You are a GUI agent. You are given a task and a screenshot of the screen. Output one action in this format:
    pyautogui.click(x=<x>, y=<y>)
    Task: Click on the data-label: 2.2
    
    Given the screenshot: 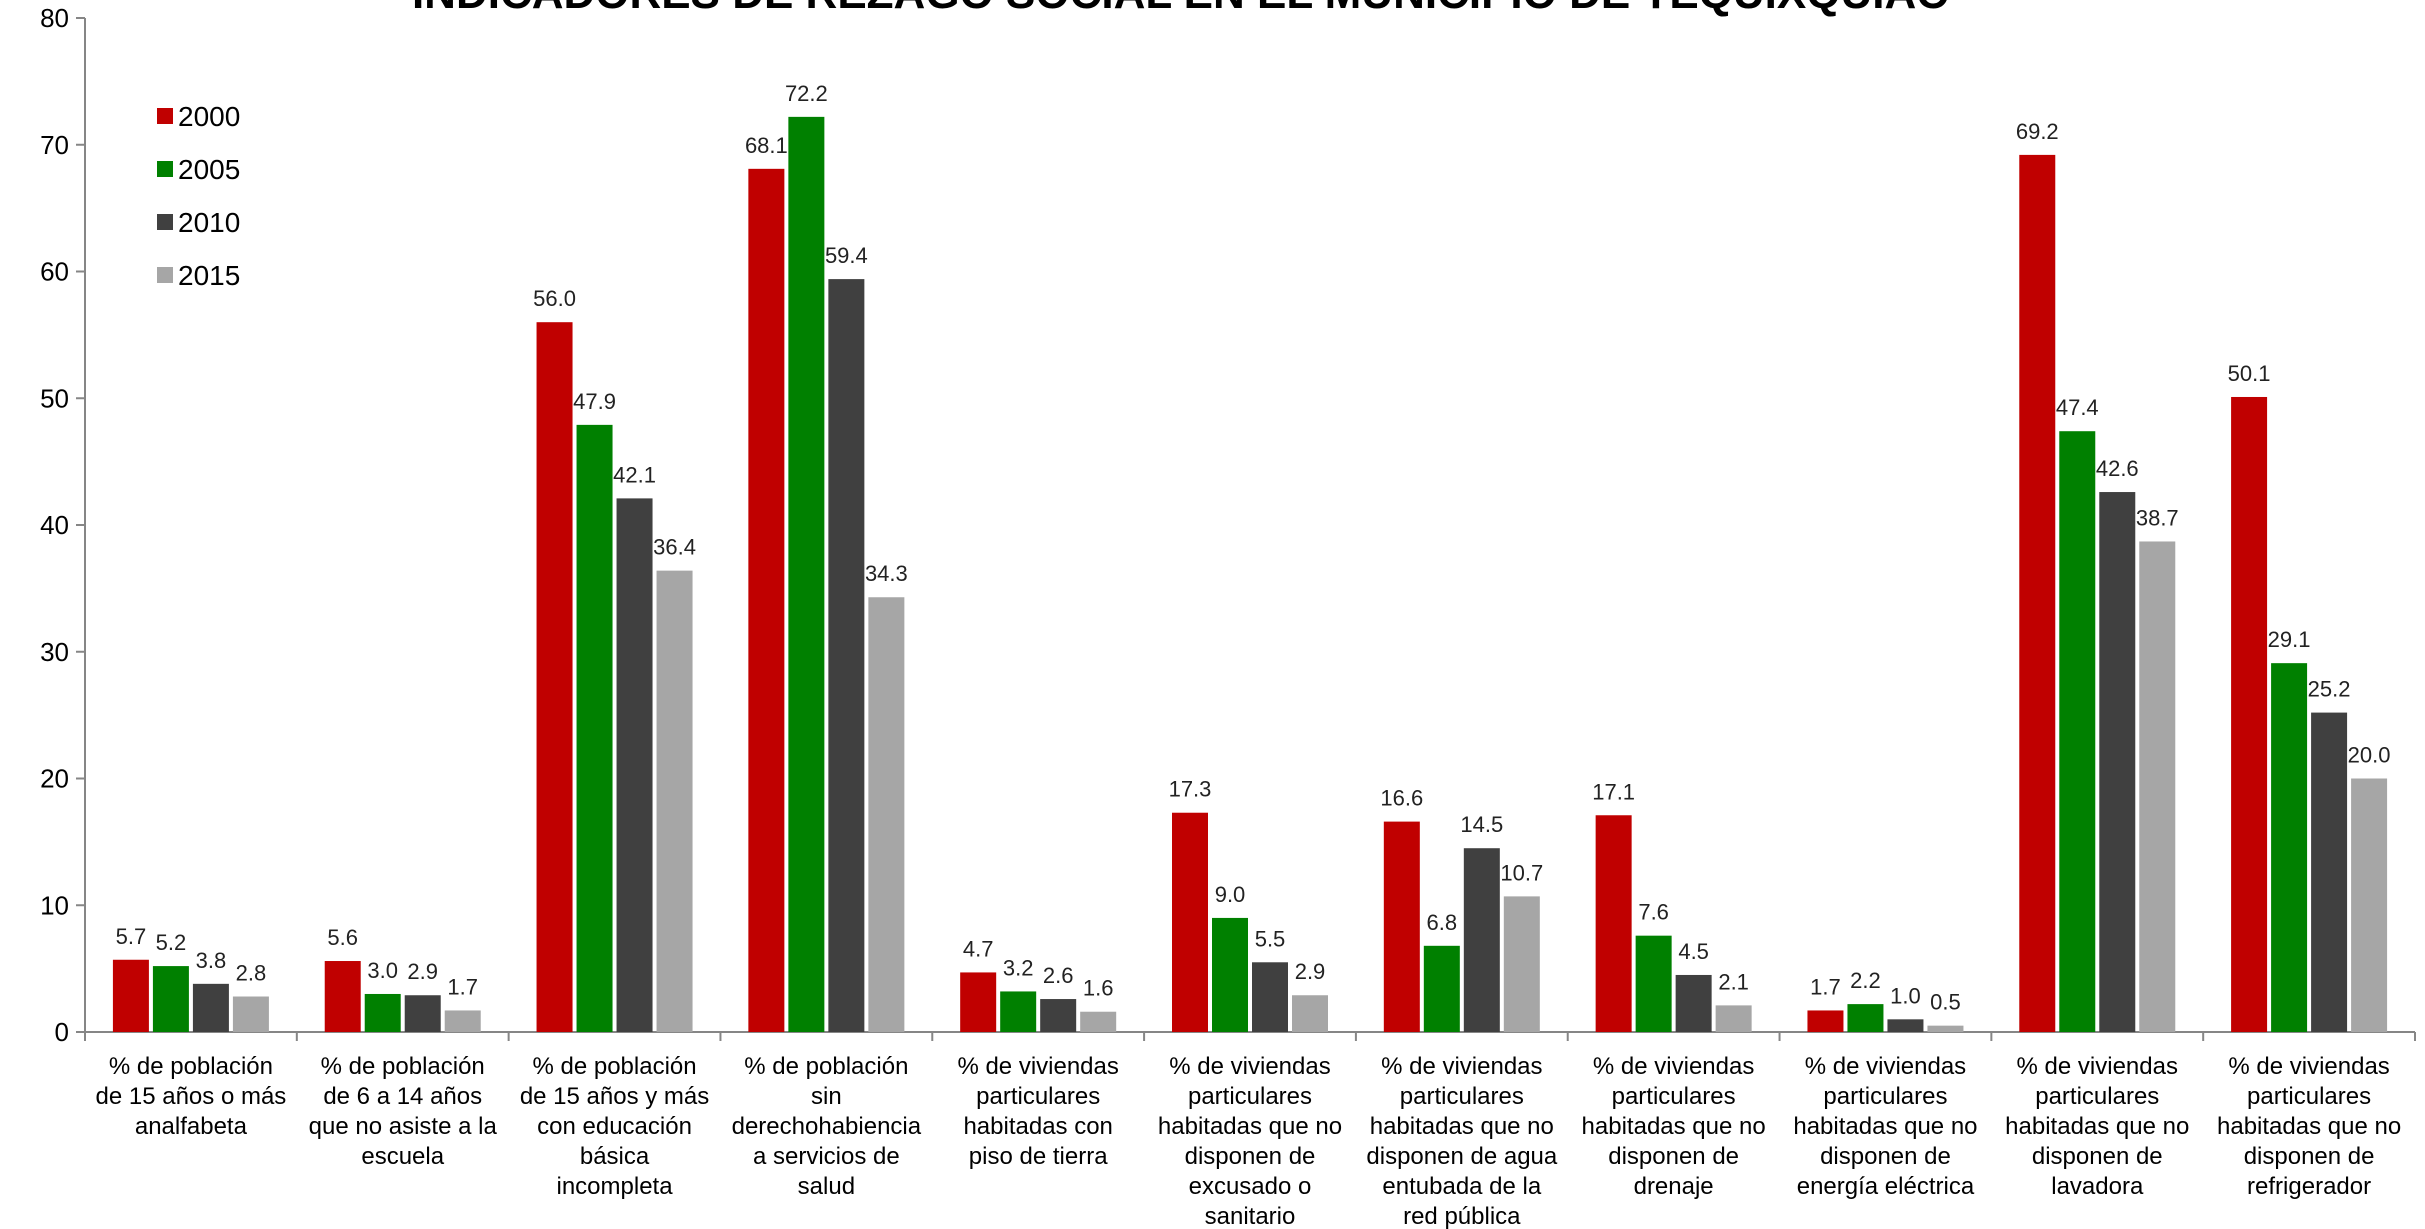 What is the action you would take?
    pyautogui.click(x=1865, y=980)
    